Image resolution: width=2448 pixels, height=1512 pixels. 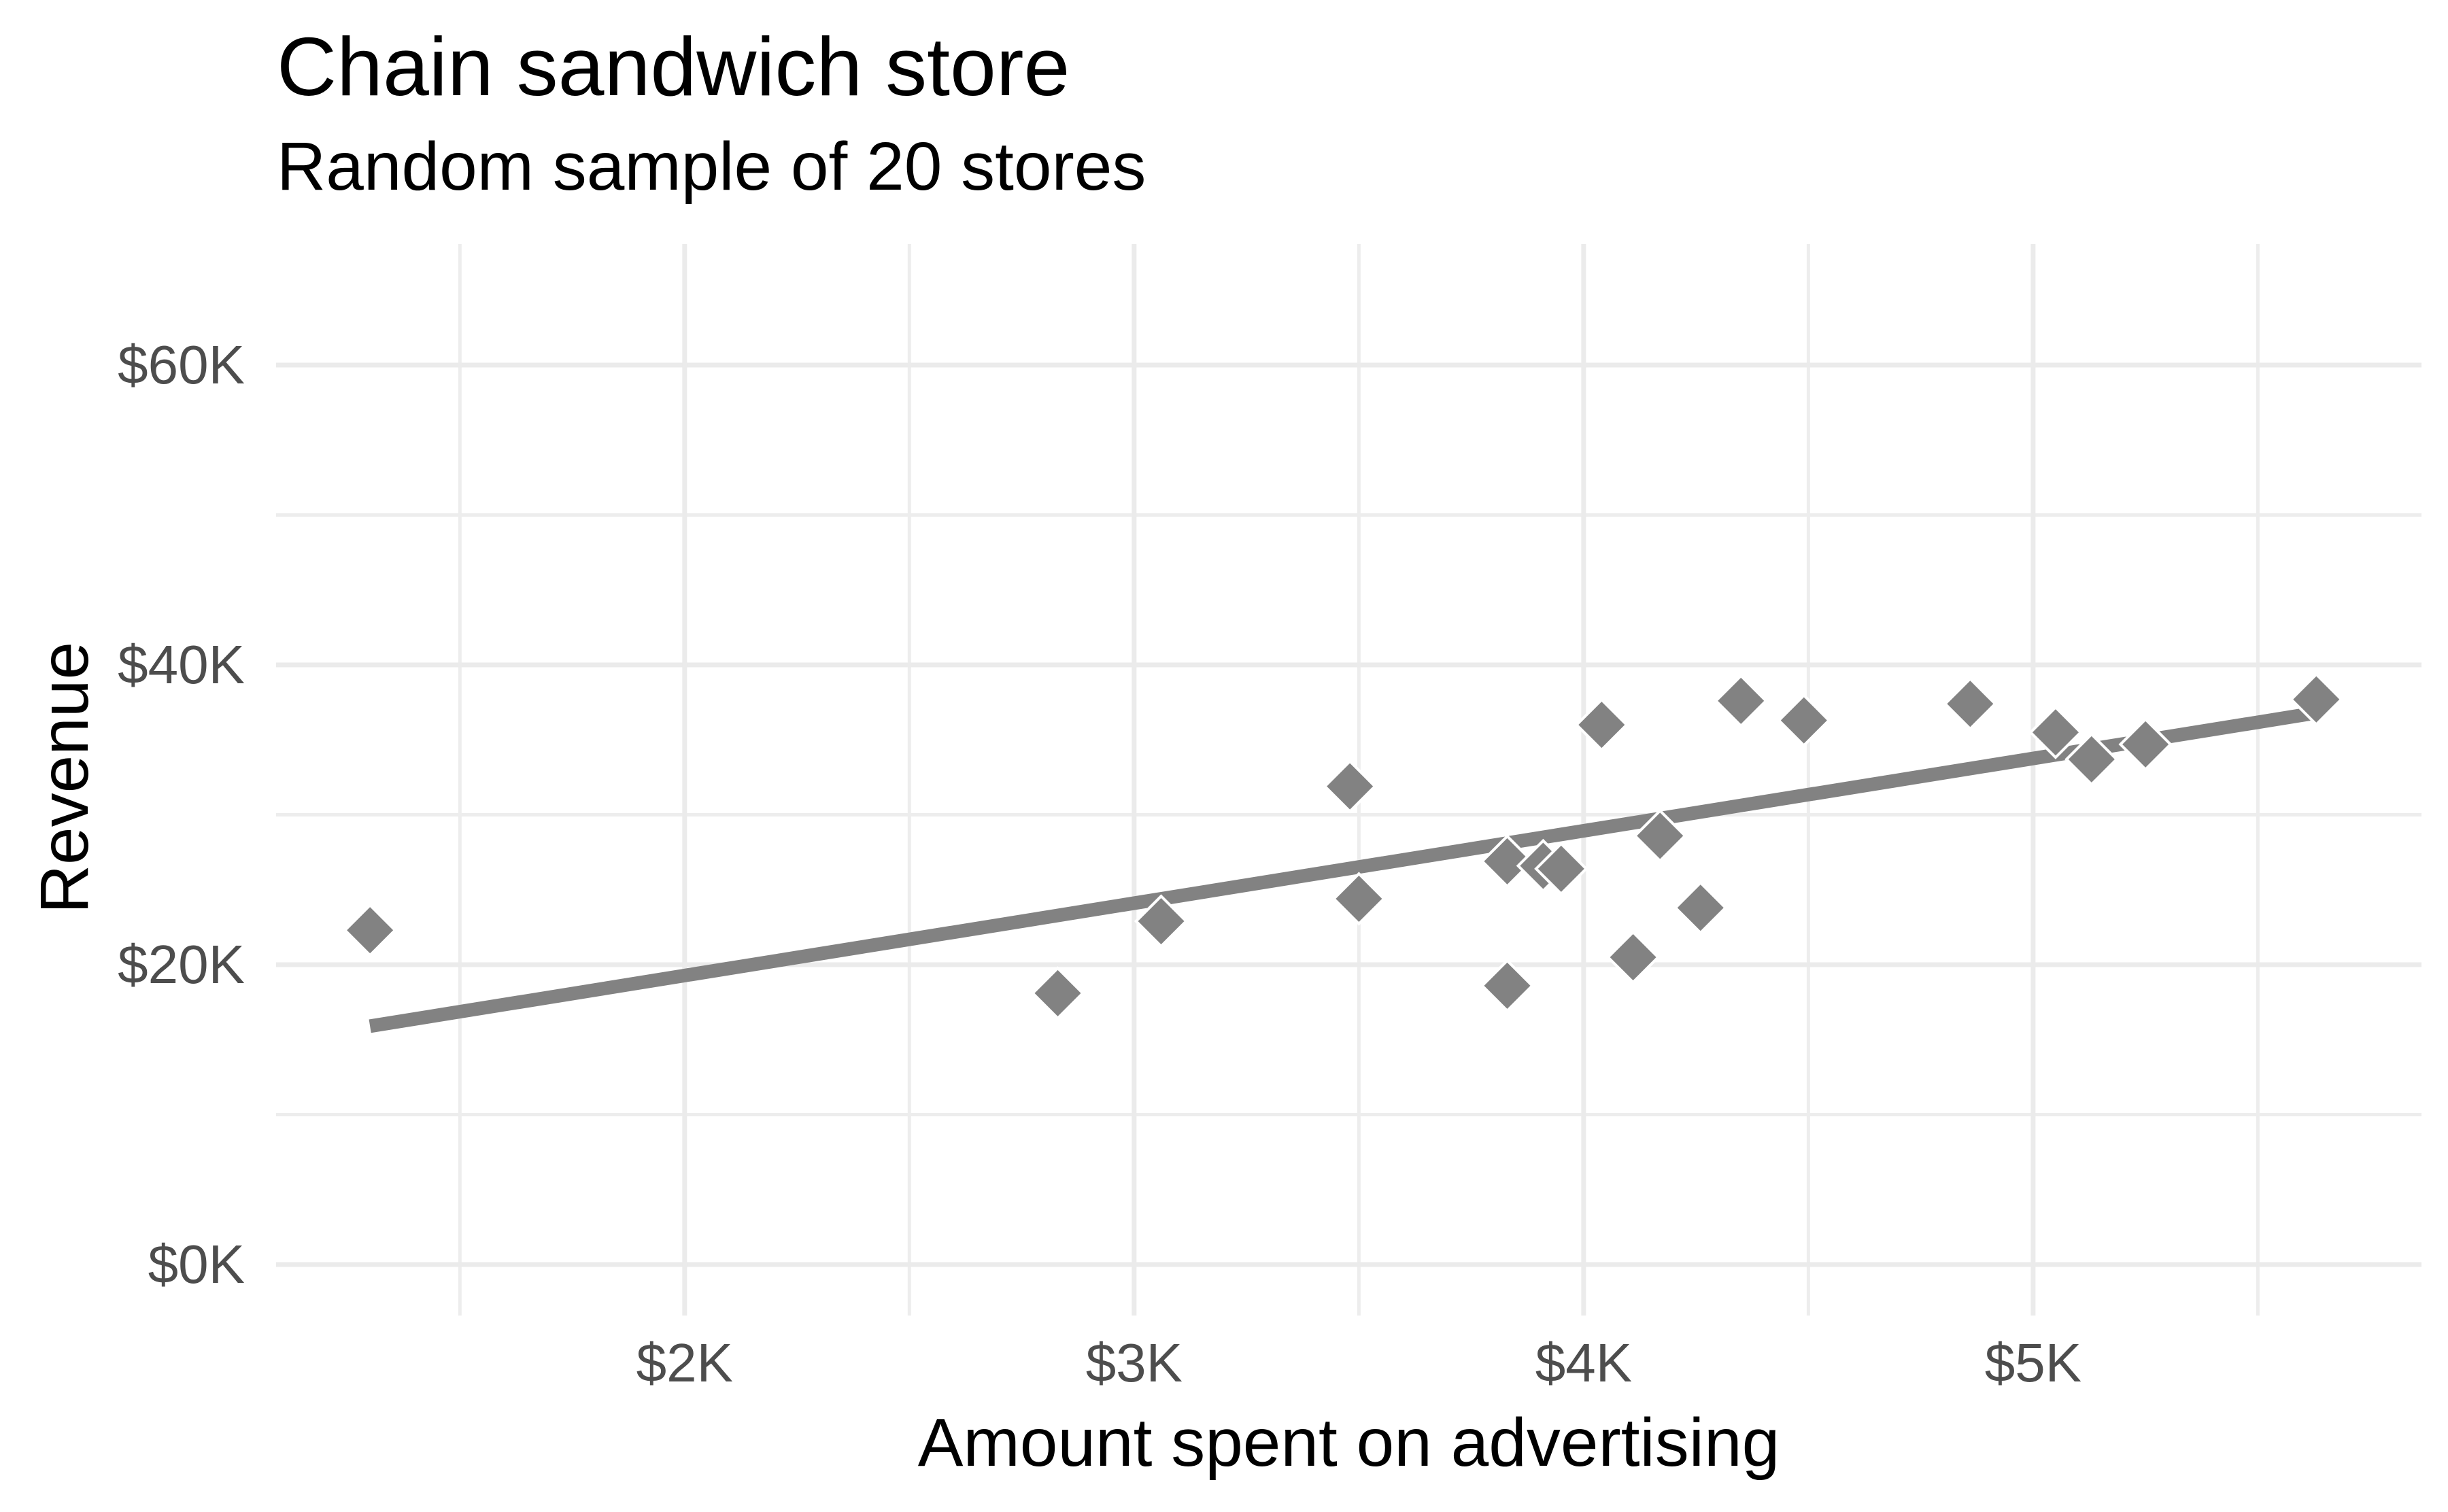 I want to click on x-axis-title: Amount spent on advertising, so click(x=1349, y=1443).